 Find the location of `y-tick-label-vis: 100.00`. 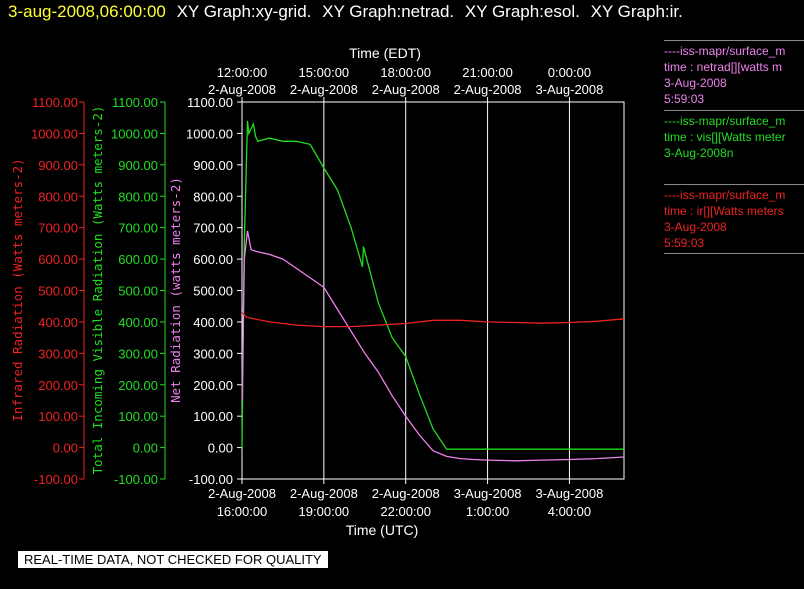

y-tick-label-vis: 100.00 is located at coordinates (138, 416).